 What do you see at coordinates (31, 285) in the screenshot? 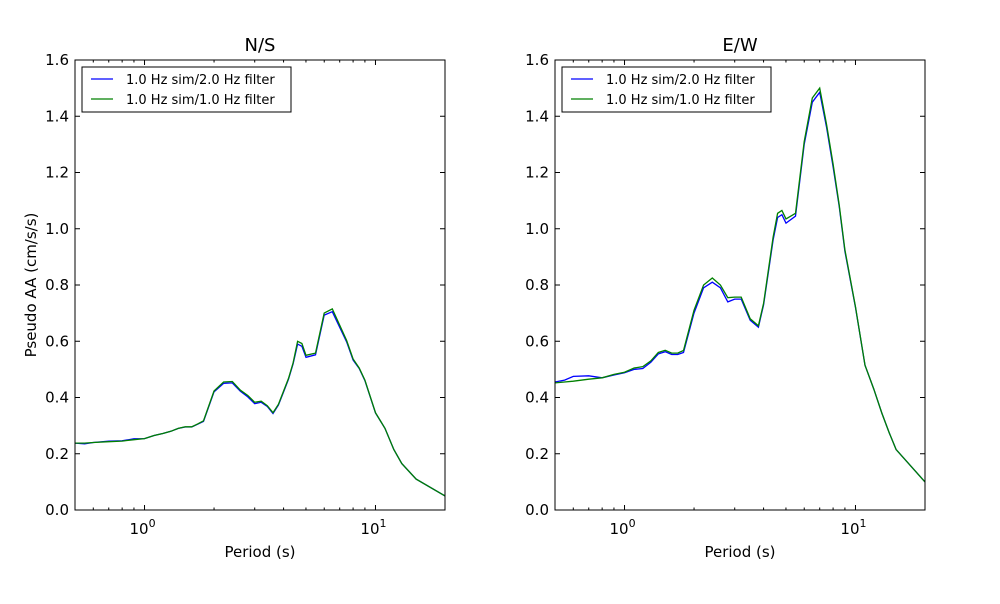
I see `ns-ylabel: Pseudo AA (cm/s/s)` at bounding box center [31, 285].